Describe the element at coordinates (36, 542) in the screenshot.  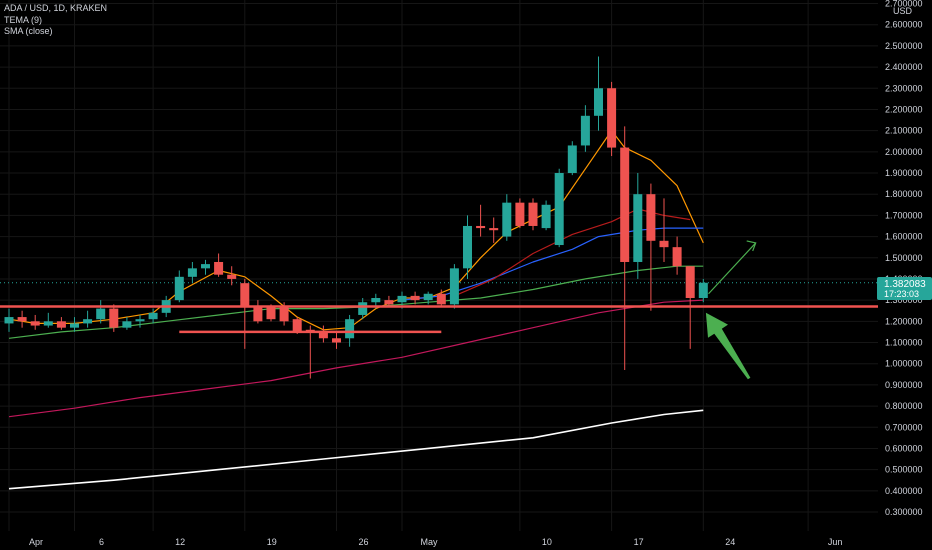
I see `x-tick-label: Apr` at that location.